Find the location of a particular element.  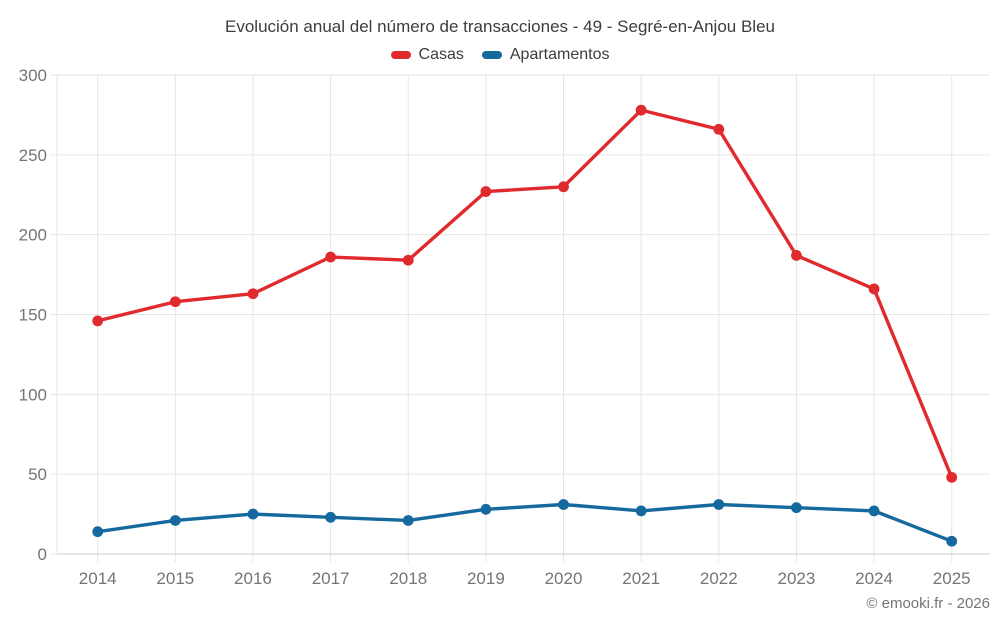

apartamentos-line is located at coordinates (524, 522).